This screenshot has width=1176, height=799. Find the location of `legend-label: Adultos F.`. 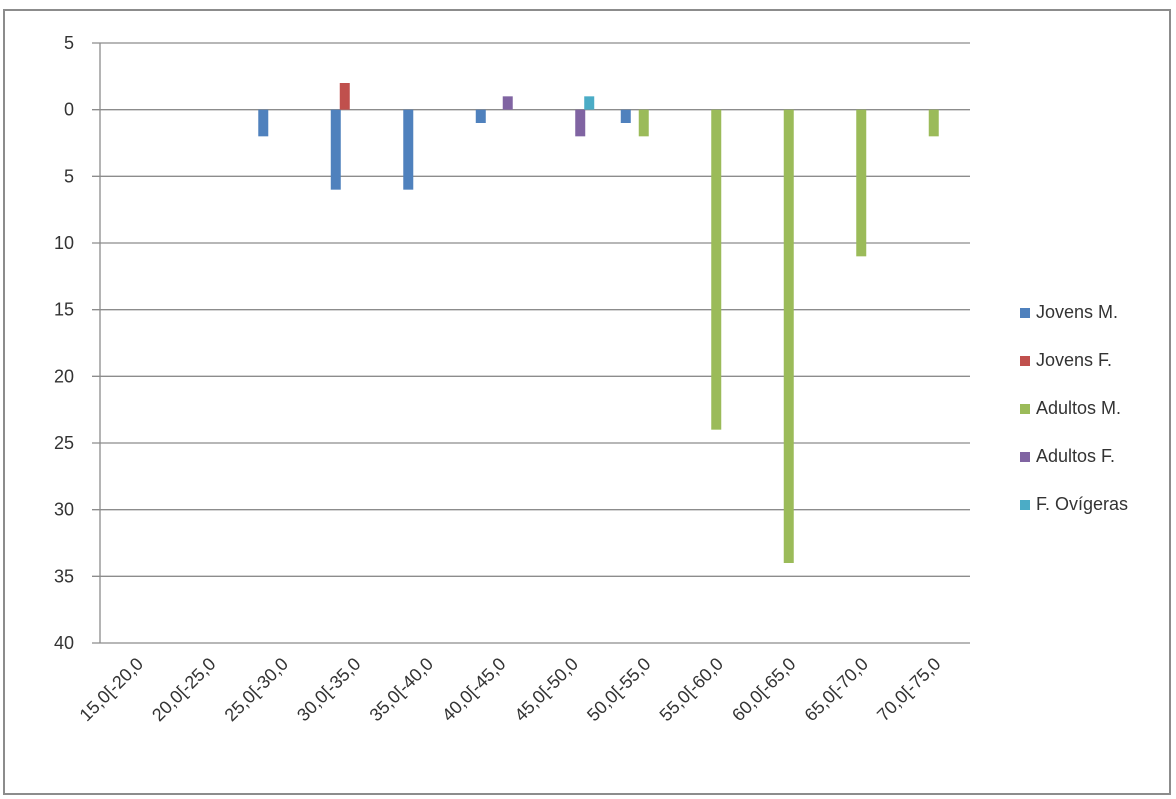

legend-label: Adultos F. is located at coordinates (1075, 456).